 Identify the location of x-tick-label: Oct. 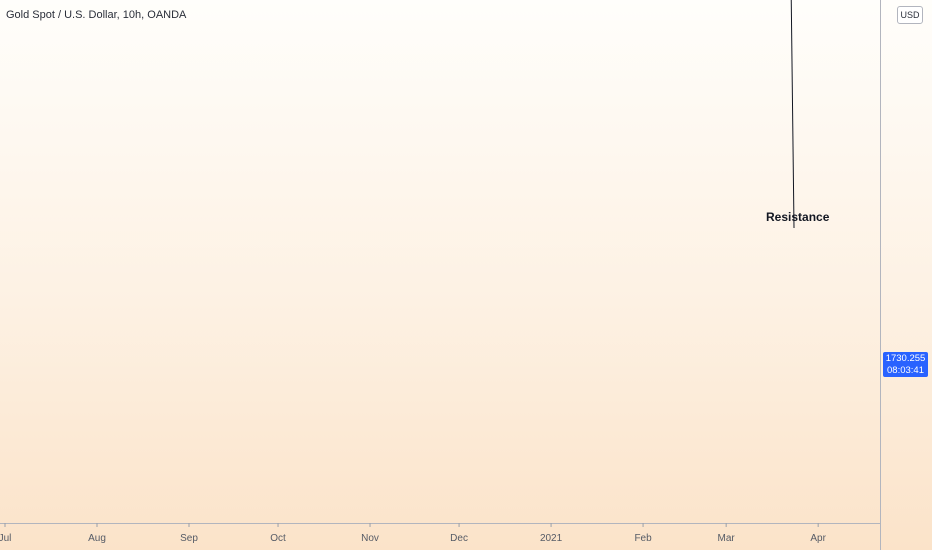
(278, 538).